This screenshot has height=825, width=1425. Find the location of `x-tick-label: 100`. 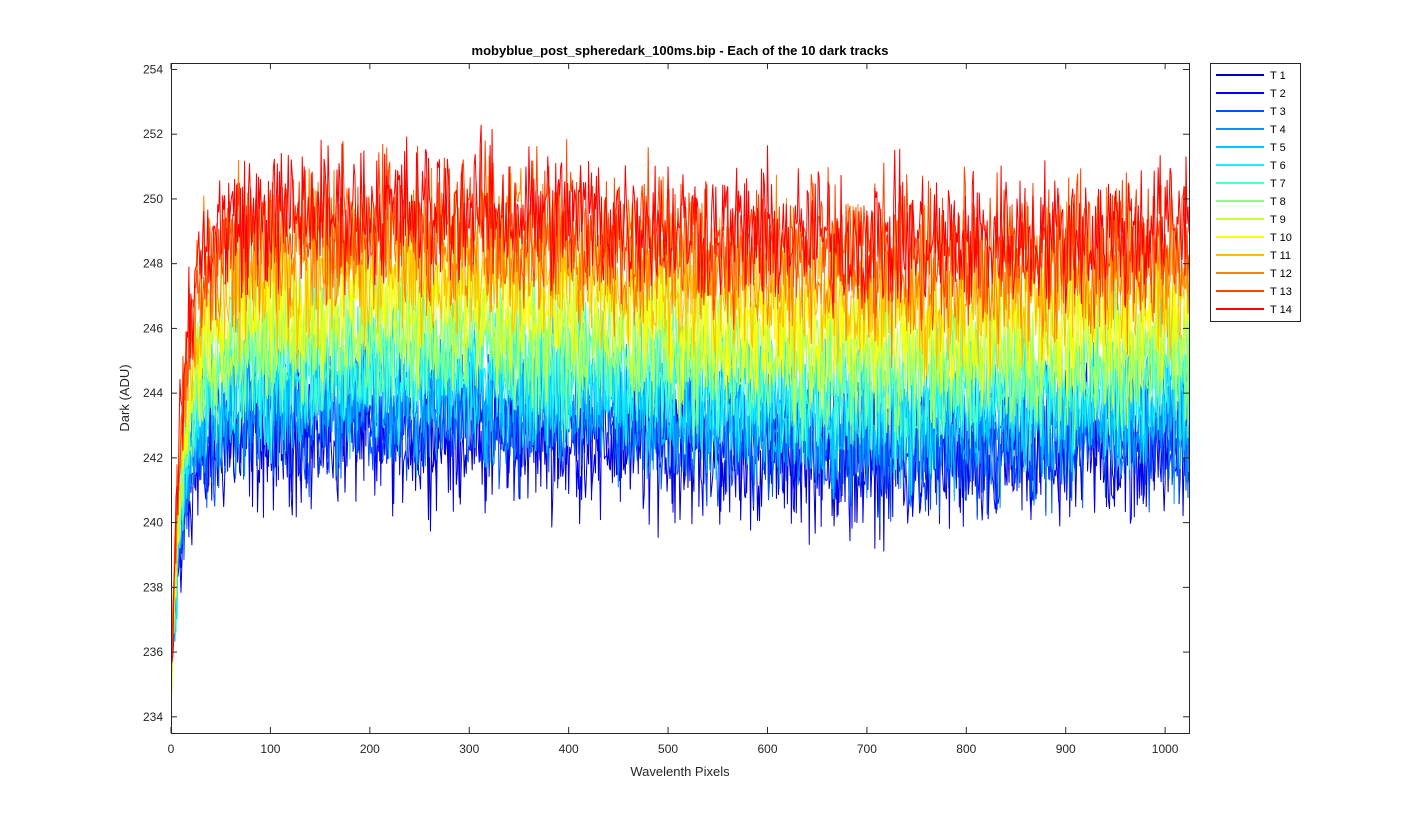

x-tick-label: 100 is located at coordinates (270, 749).